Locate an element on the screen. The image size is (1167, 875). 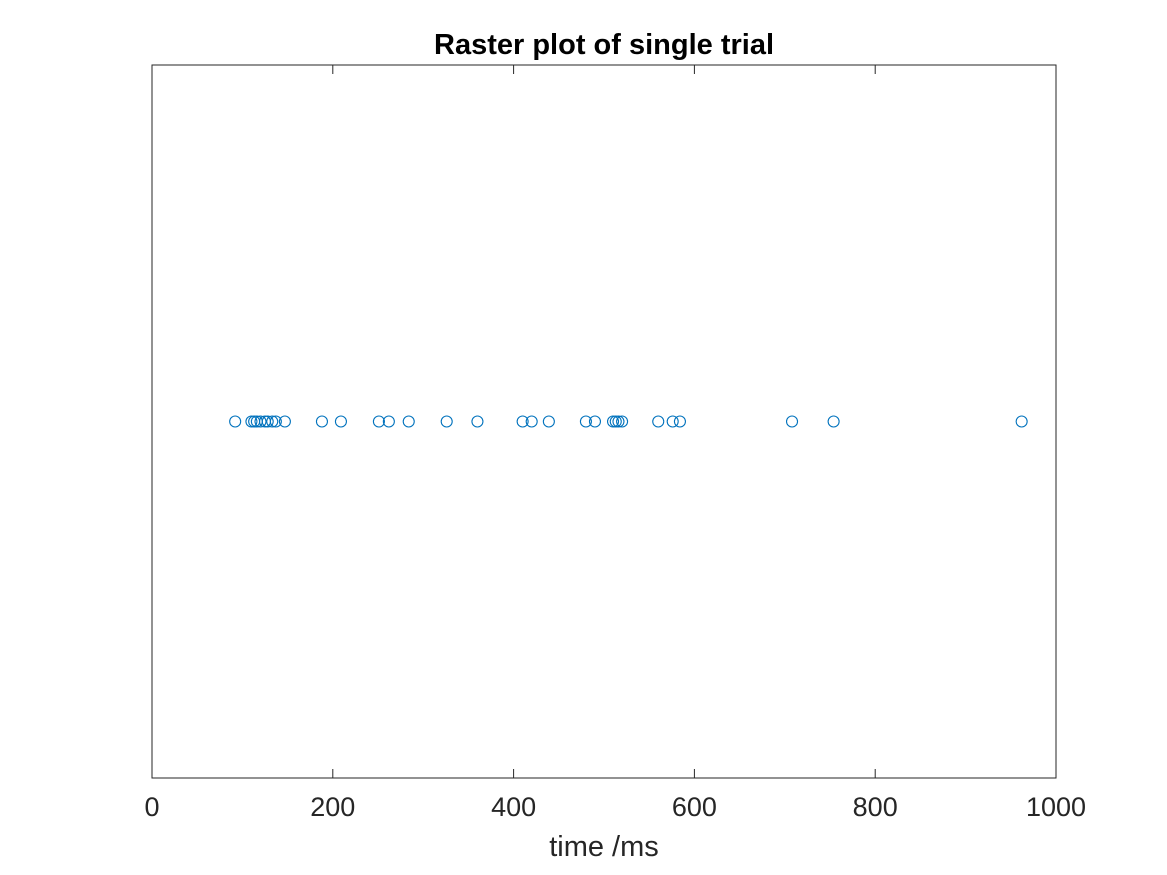
x-tick-label: 200 is located at coordinates (332, 807).